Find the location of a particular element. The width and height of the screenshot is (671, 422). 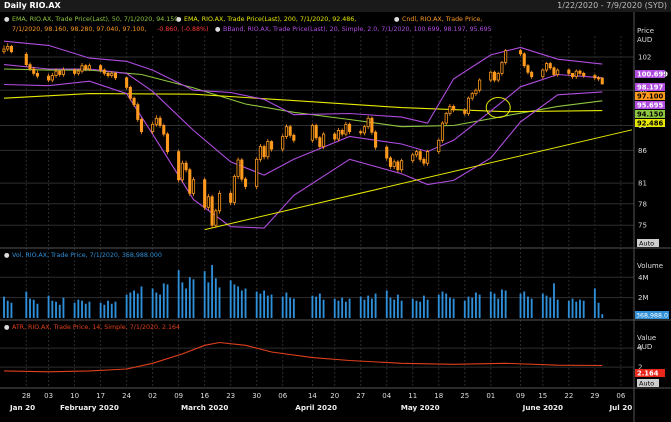

legend-ema50-icon: ● is located at coordinates (7, 19).